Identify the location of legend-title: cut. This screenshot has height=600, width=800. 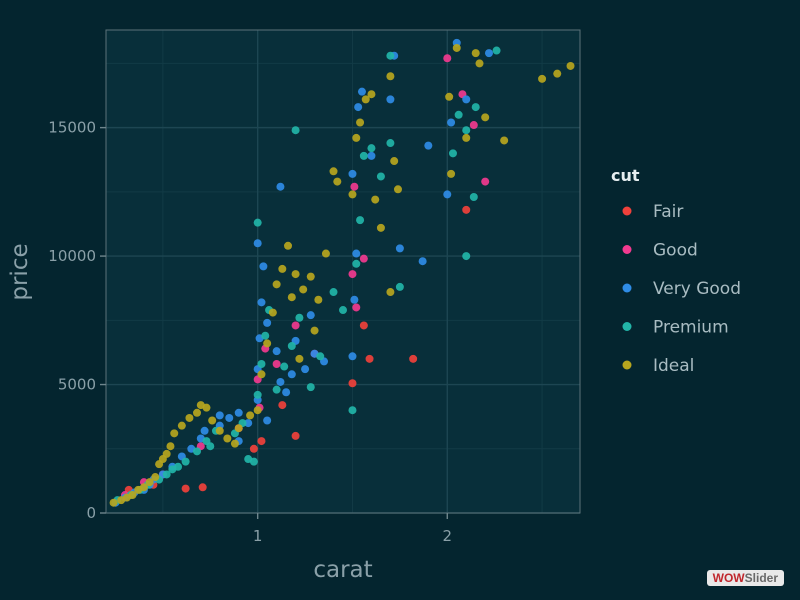
(625, 175).